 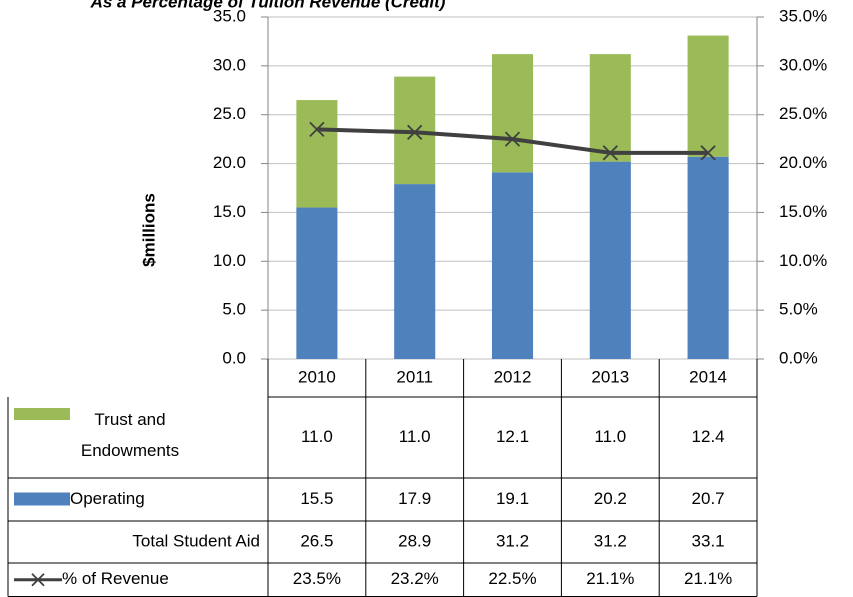 I want to click on x-tick-label: 2011, so click(x=414, y=376).